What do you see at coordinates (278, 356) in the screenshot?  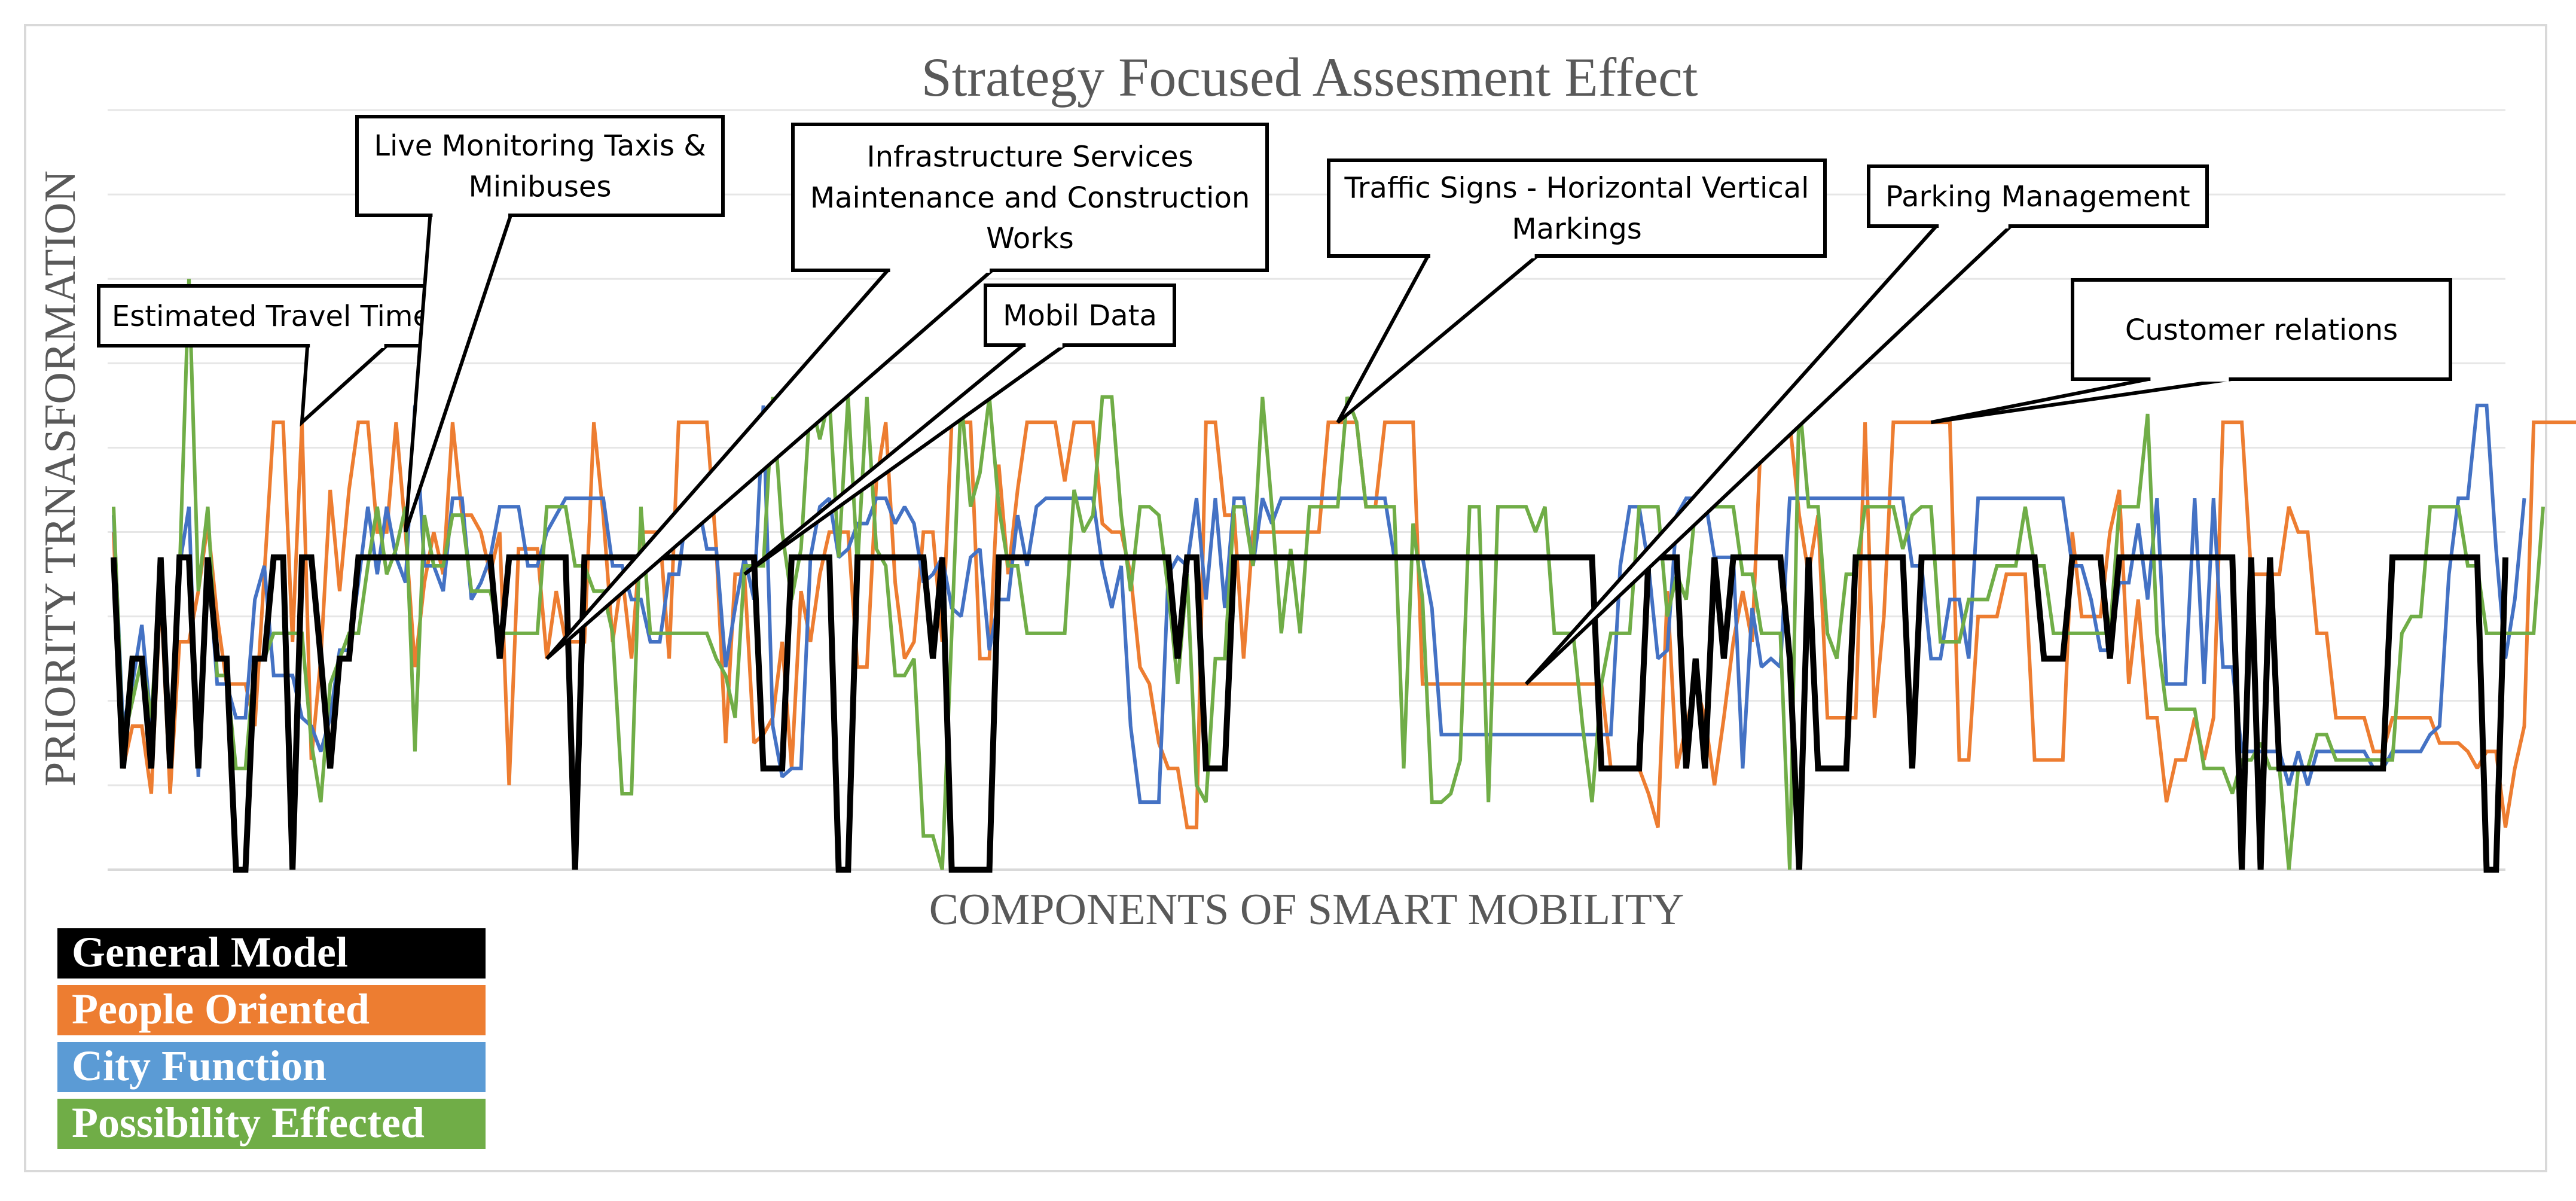 I see `callout: Estimated Travel Times` at bounding box center [278, 356].